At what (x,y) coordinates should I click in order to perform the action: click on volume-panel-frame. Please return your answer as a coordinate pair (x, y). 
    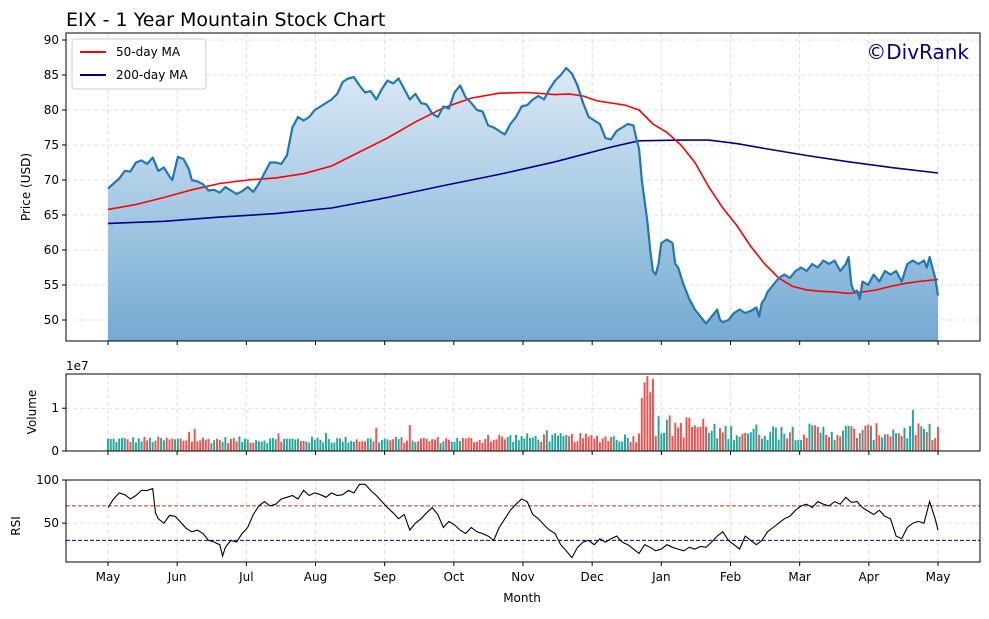
    Looking at the image, I should click on (523, 412).